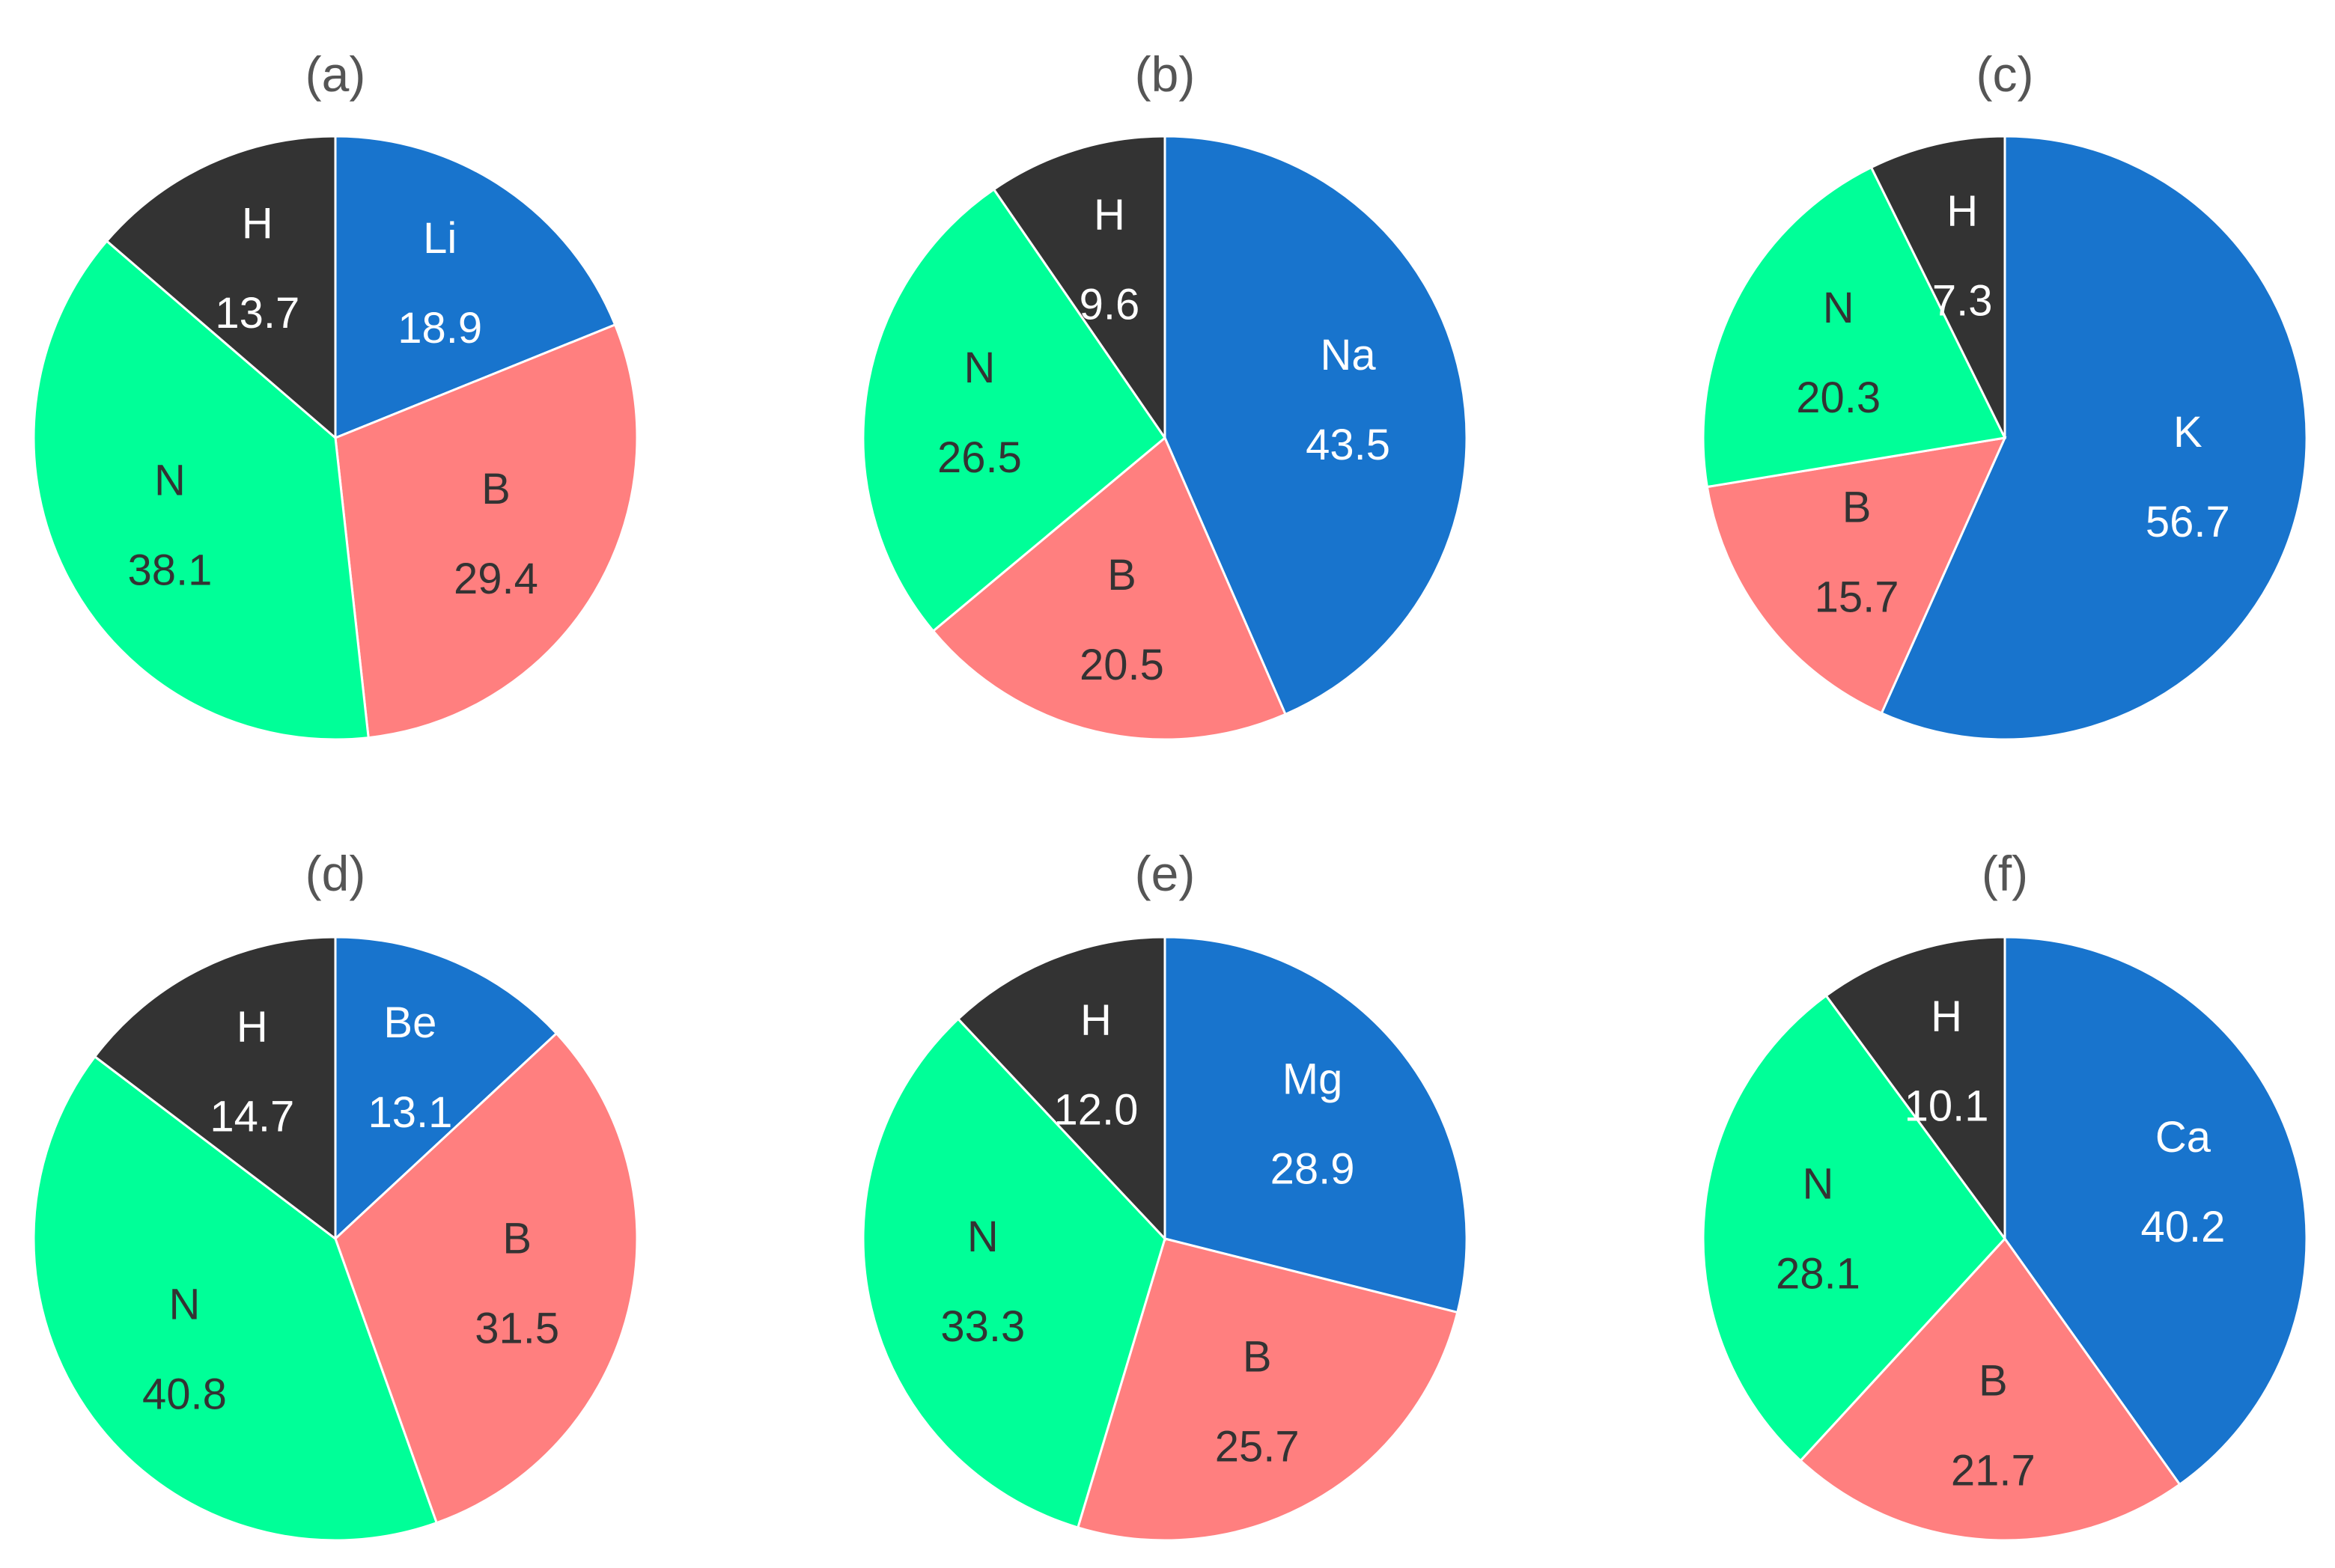 This screenshot has height=1568, width=2335. I want to click on slice-value-b-n: 26.5, so click(979, 457).